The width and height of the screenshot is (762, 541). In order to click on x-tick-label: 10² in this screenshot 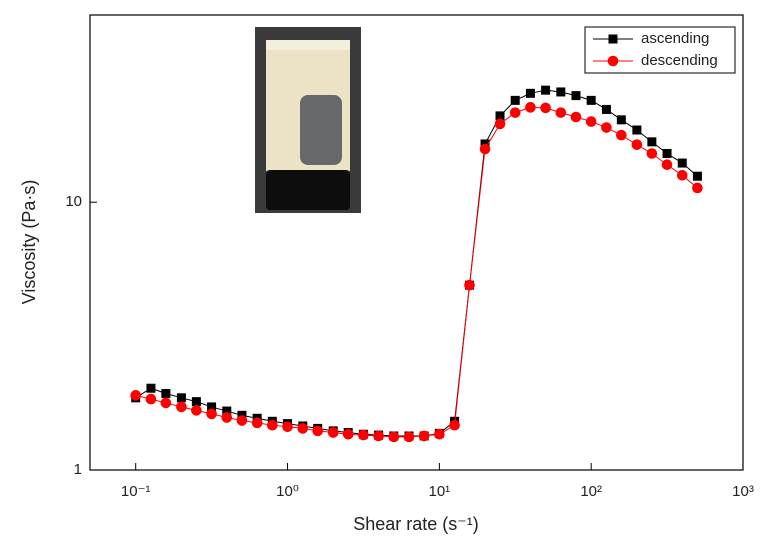, I will do `click(591, 491)`.